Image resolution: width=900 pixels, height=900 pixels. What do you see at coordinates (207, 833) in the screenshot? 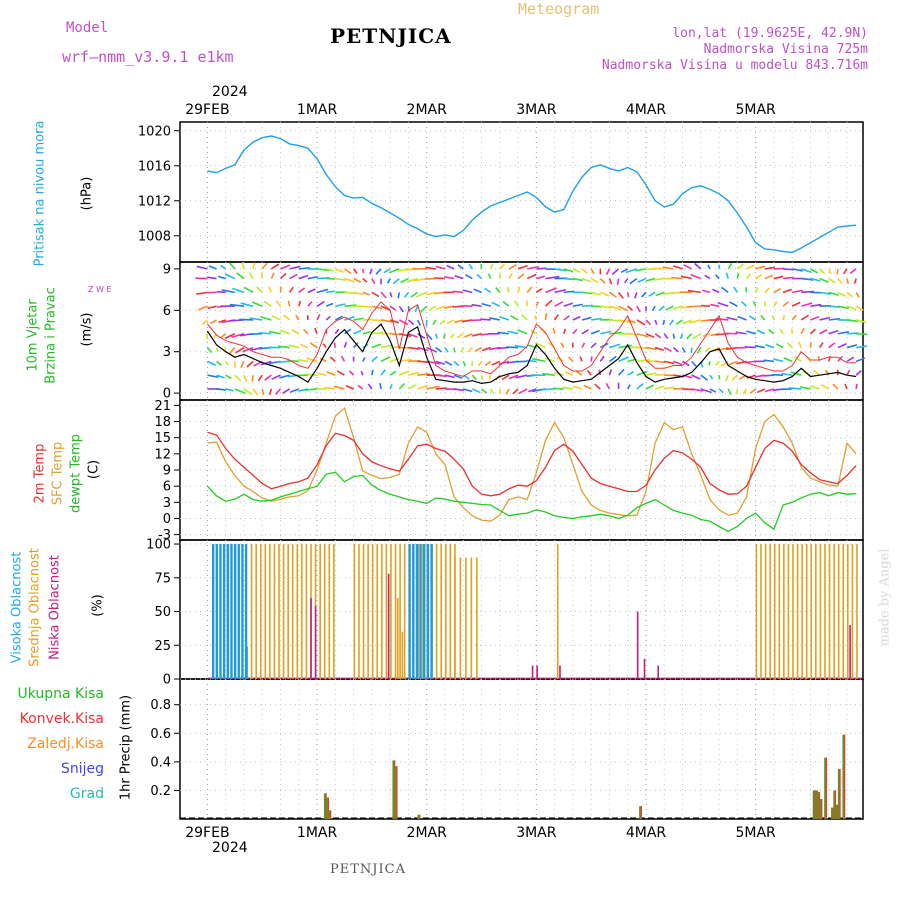
I see `x-day-label-bottom: 29FEB` at bounding box center [207, 833].